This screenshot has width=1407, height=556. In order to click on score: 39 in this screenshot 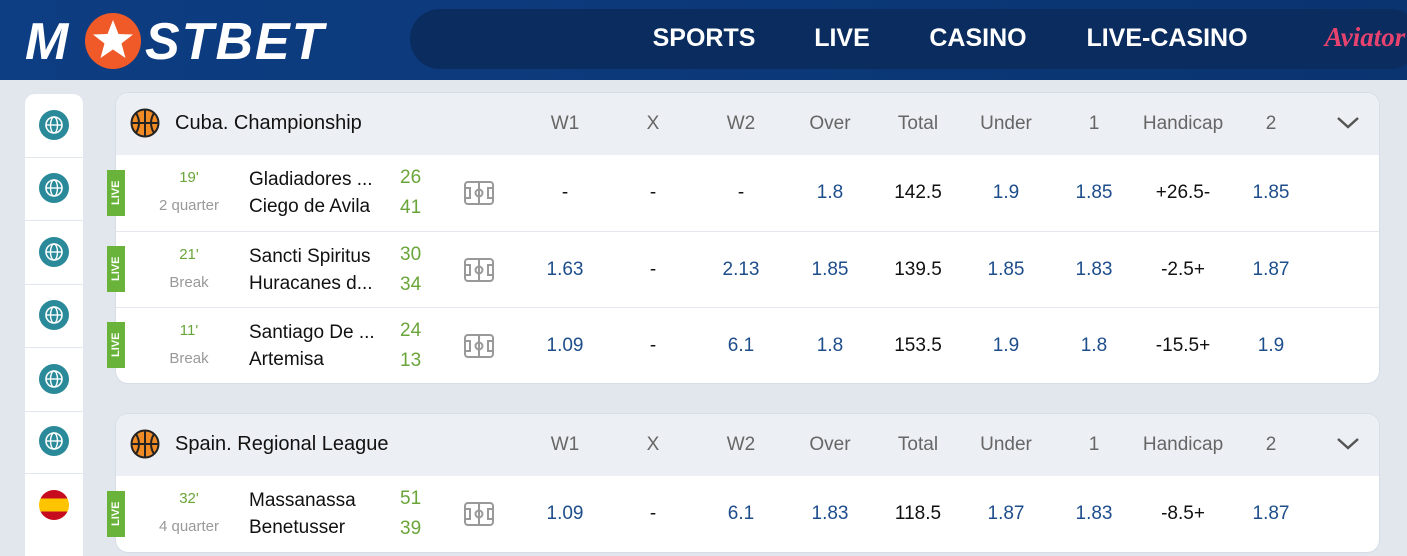, I will do `click(411, 528)`.